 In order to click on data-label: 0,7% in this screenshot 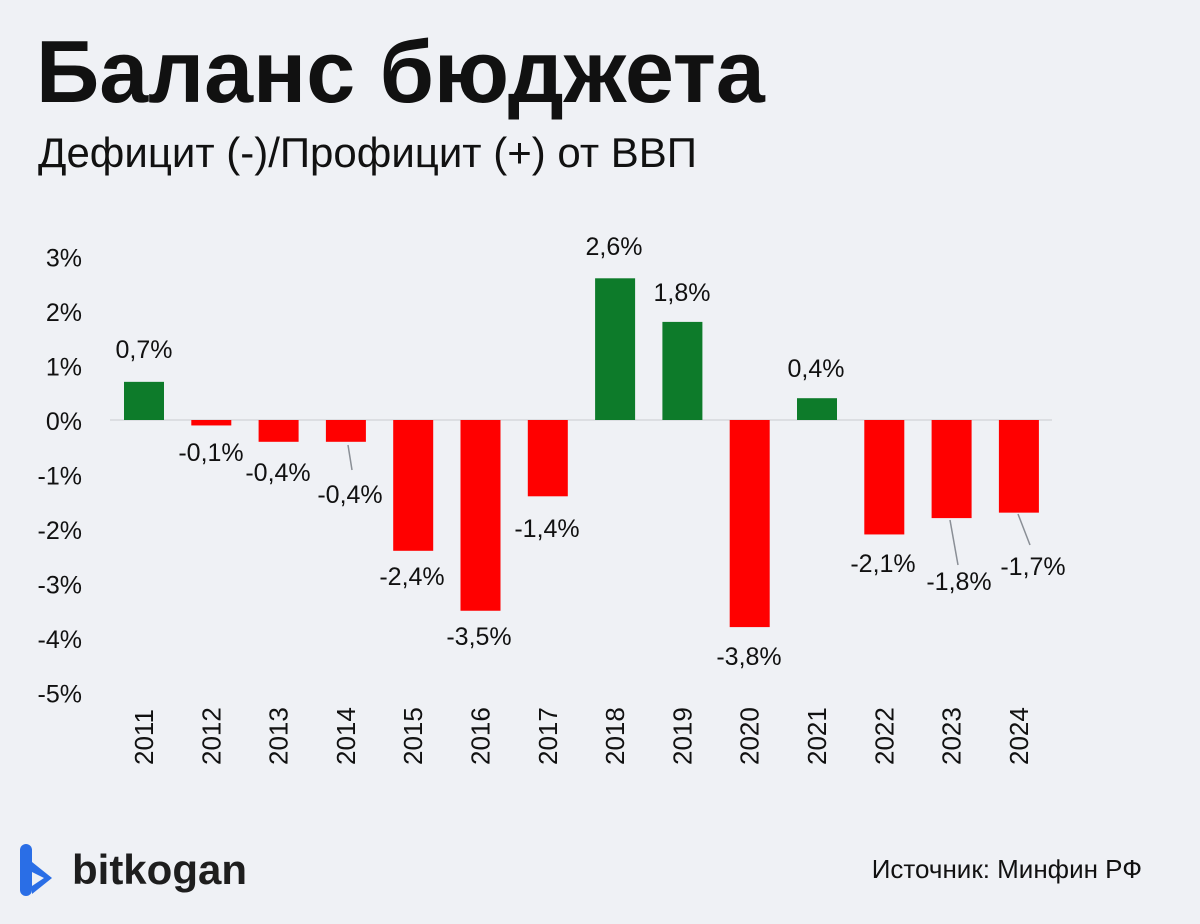, I will do `click(144, 350)`.